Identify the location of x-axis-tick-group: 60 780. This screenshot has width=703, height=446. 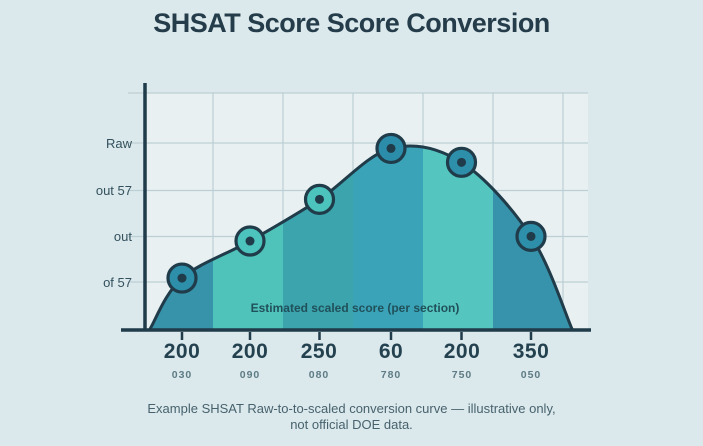
(391, 360).